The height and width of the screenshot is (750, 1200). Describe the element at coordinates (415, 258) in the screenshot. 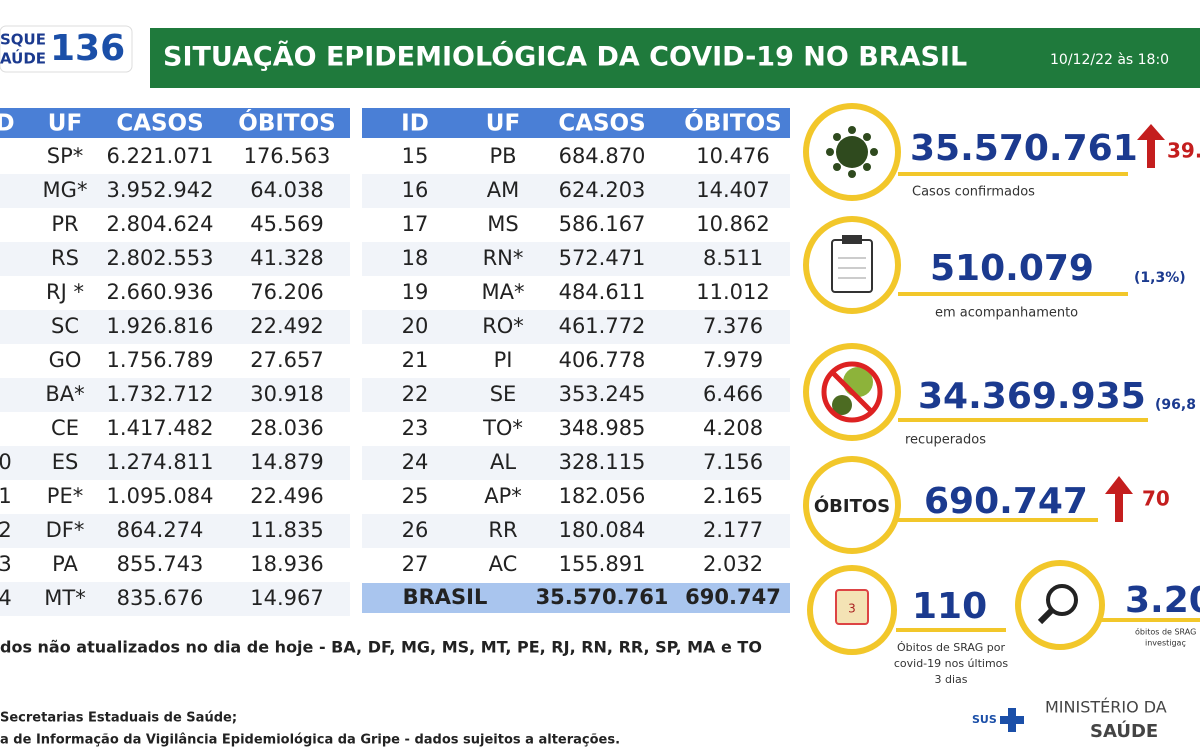

I see `table-cell: 18` at that location.